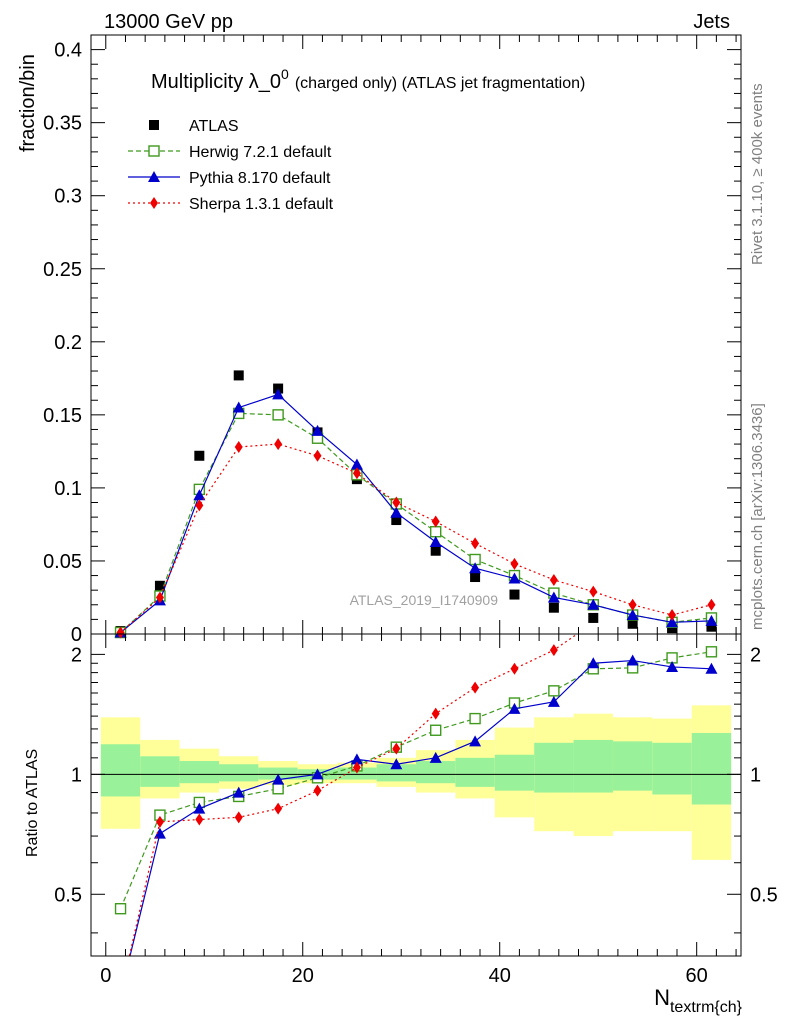 This screenshot has height=1024, width=786. What do you see at coordinates (303, 976) in the screenshot?
I see `x-tick-label: 20` at bounding box center [303, 976].